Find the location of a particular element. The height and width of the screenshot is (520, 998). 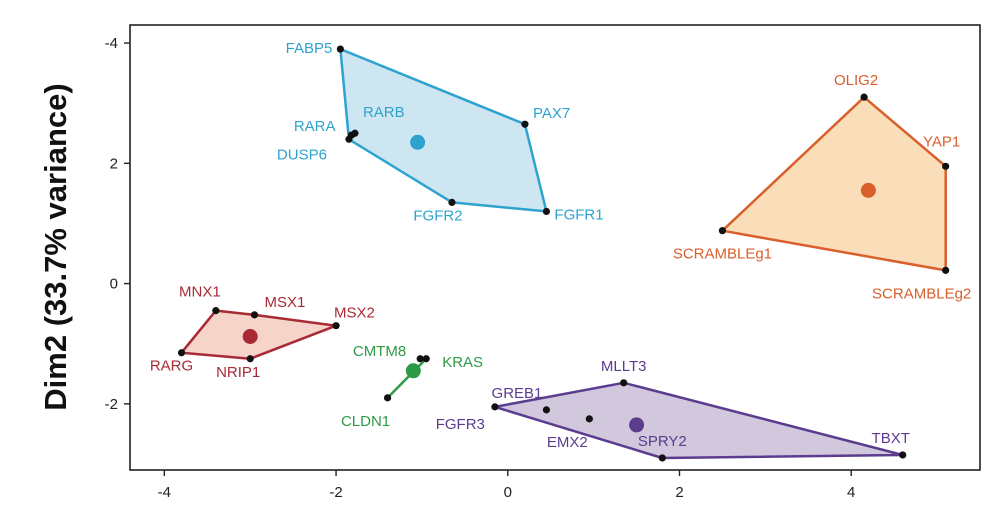

point-fgfr2 is located at coordinates (452, 202).